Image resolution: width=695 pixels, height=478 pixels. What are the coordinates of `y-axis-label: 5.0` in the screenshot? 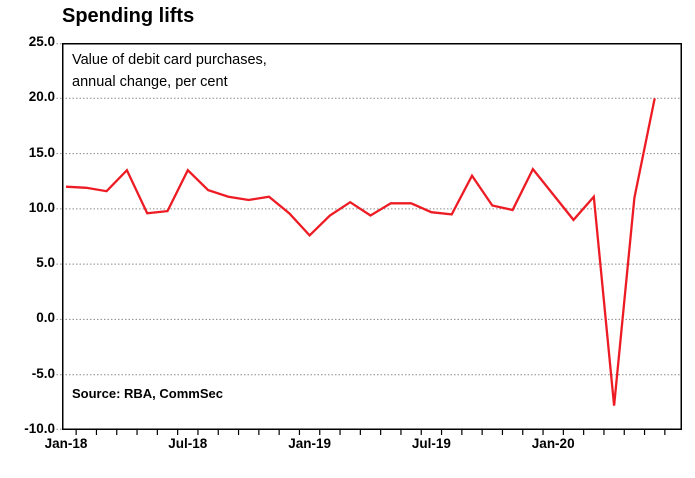 It's located at (45, 263).